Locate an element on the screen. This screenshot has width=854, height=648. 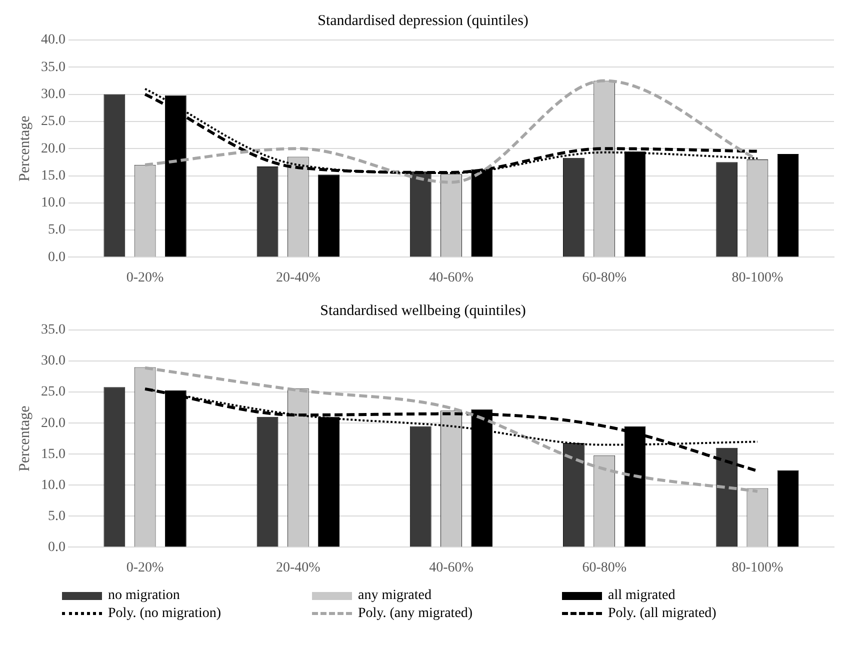
chart-title: Standardised depression (quintiles) is located at coordinates (423, 20).